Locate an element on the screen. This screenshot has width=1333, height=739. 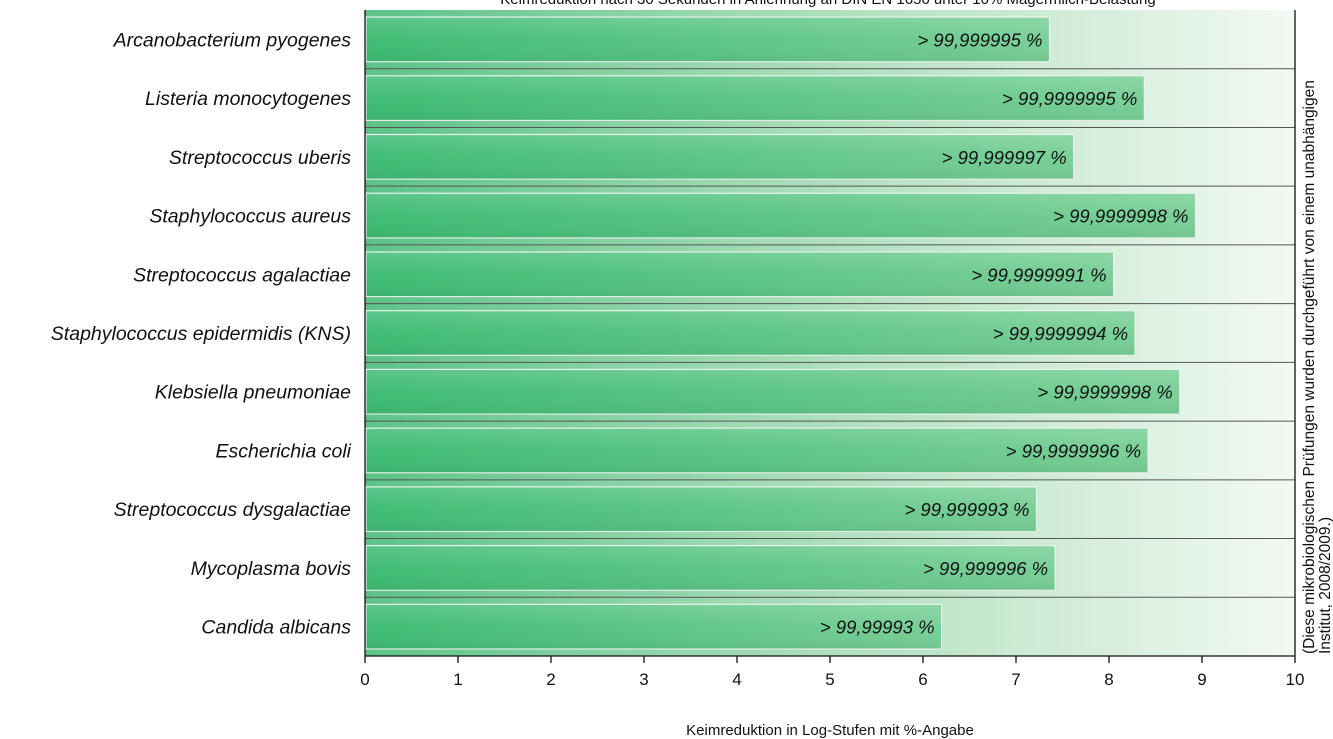
bar-data-label: > 99,999996 % is located at coordinates (985, 568).